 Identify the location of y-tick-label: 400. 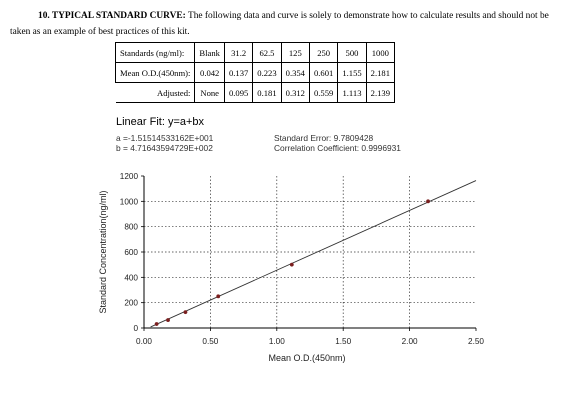
(131, 277).